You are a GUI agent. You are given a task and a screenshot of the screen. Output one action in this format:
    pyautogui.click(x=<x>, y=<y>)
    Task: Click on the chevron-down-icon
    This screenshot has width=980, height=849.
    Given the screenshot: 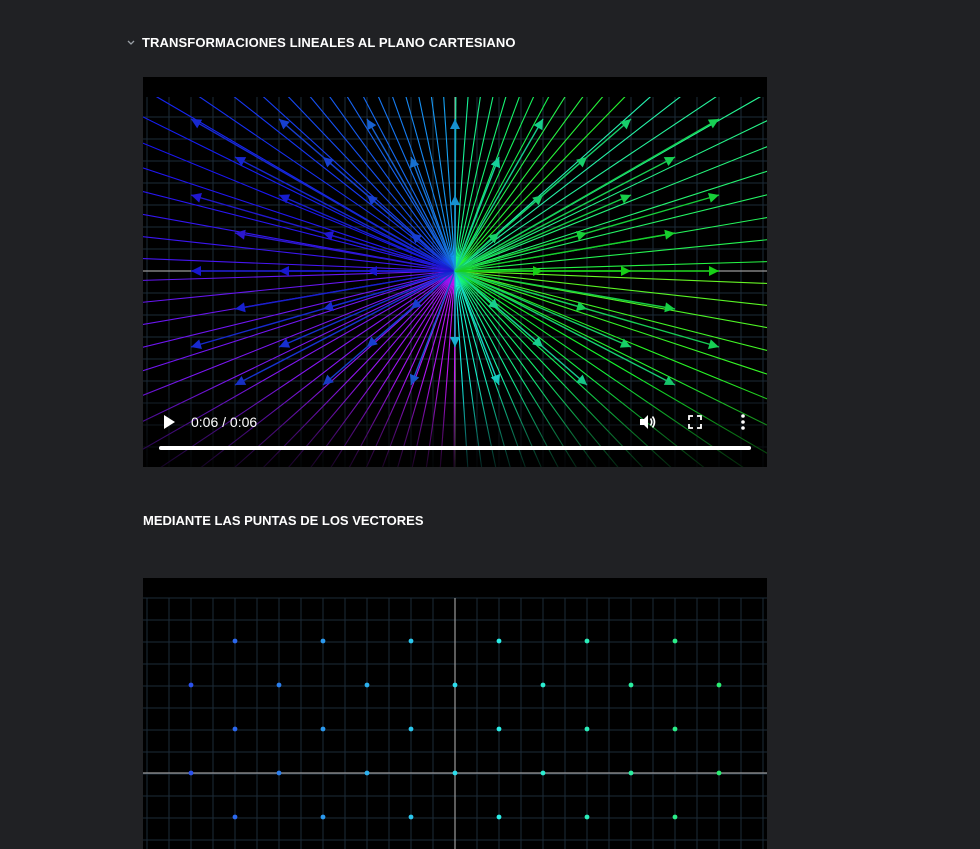 What is the action you would take?
    pyautogui.click(x=131, y=43)
    